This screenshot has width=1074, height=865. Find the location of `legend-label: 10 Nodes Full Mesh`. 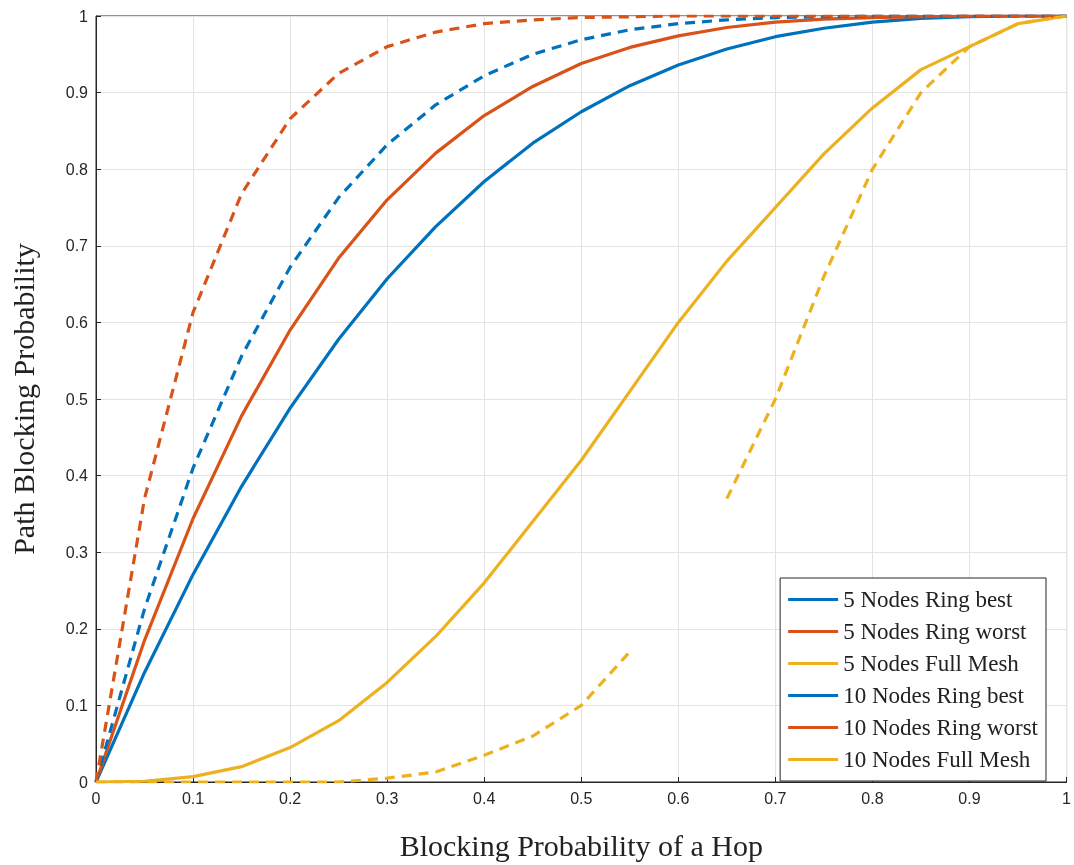

legend-label: 10 Nodes Full Mesh is located at coordinates (937, 759).